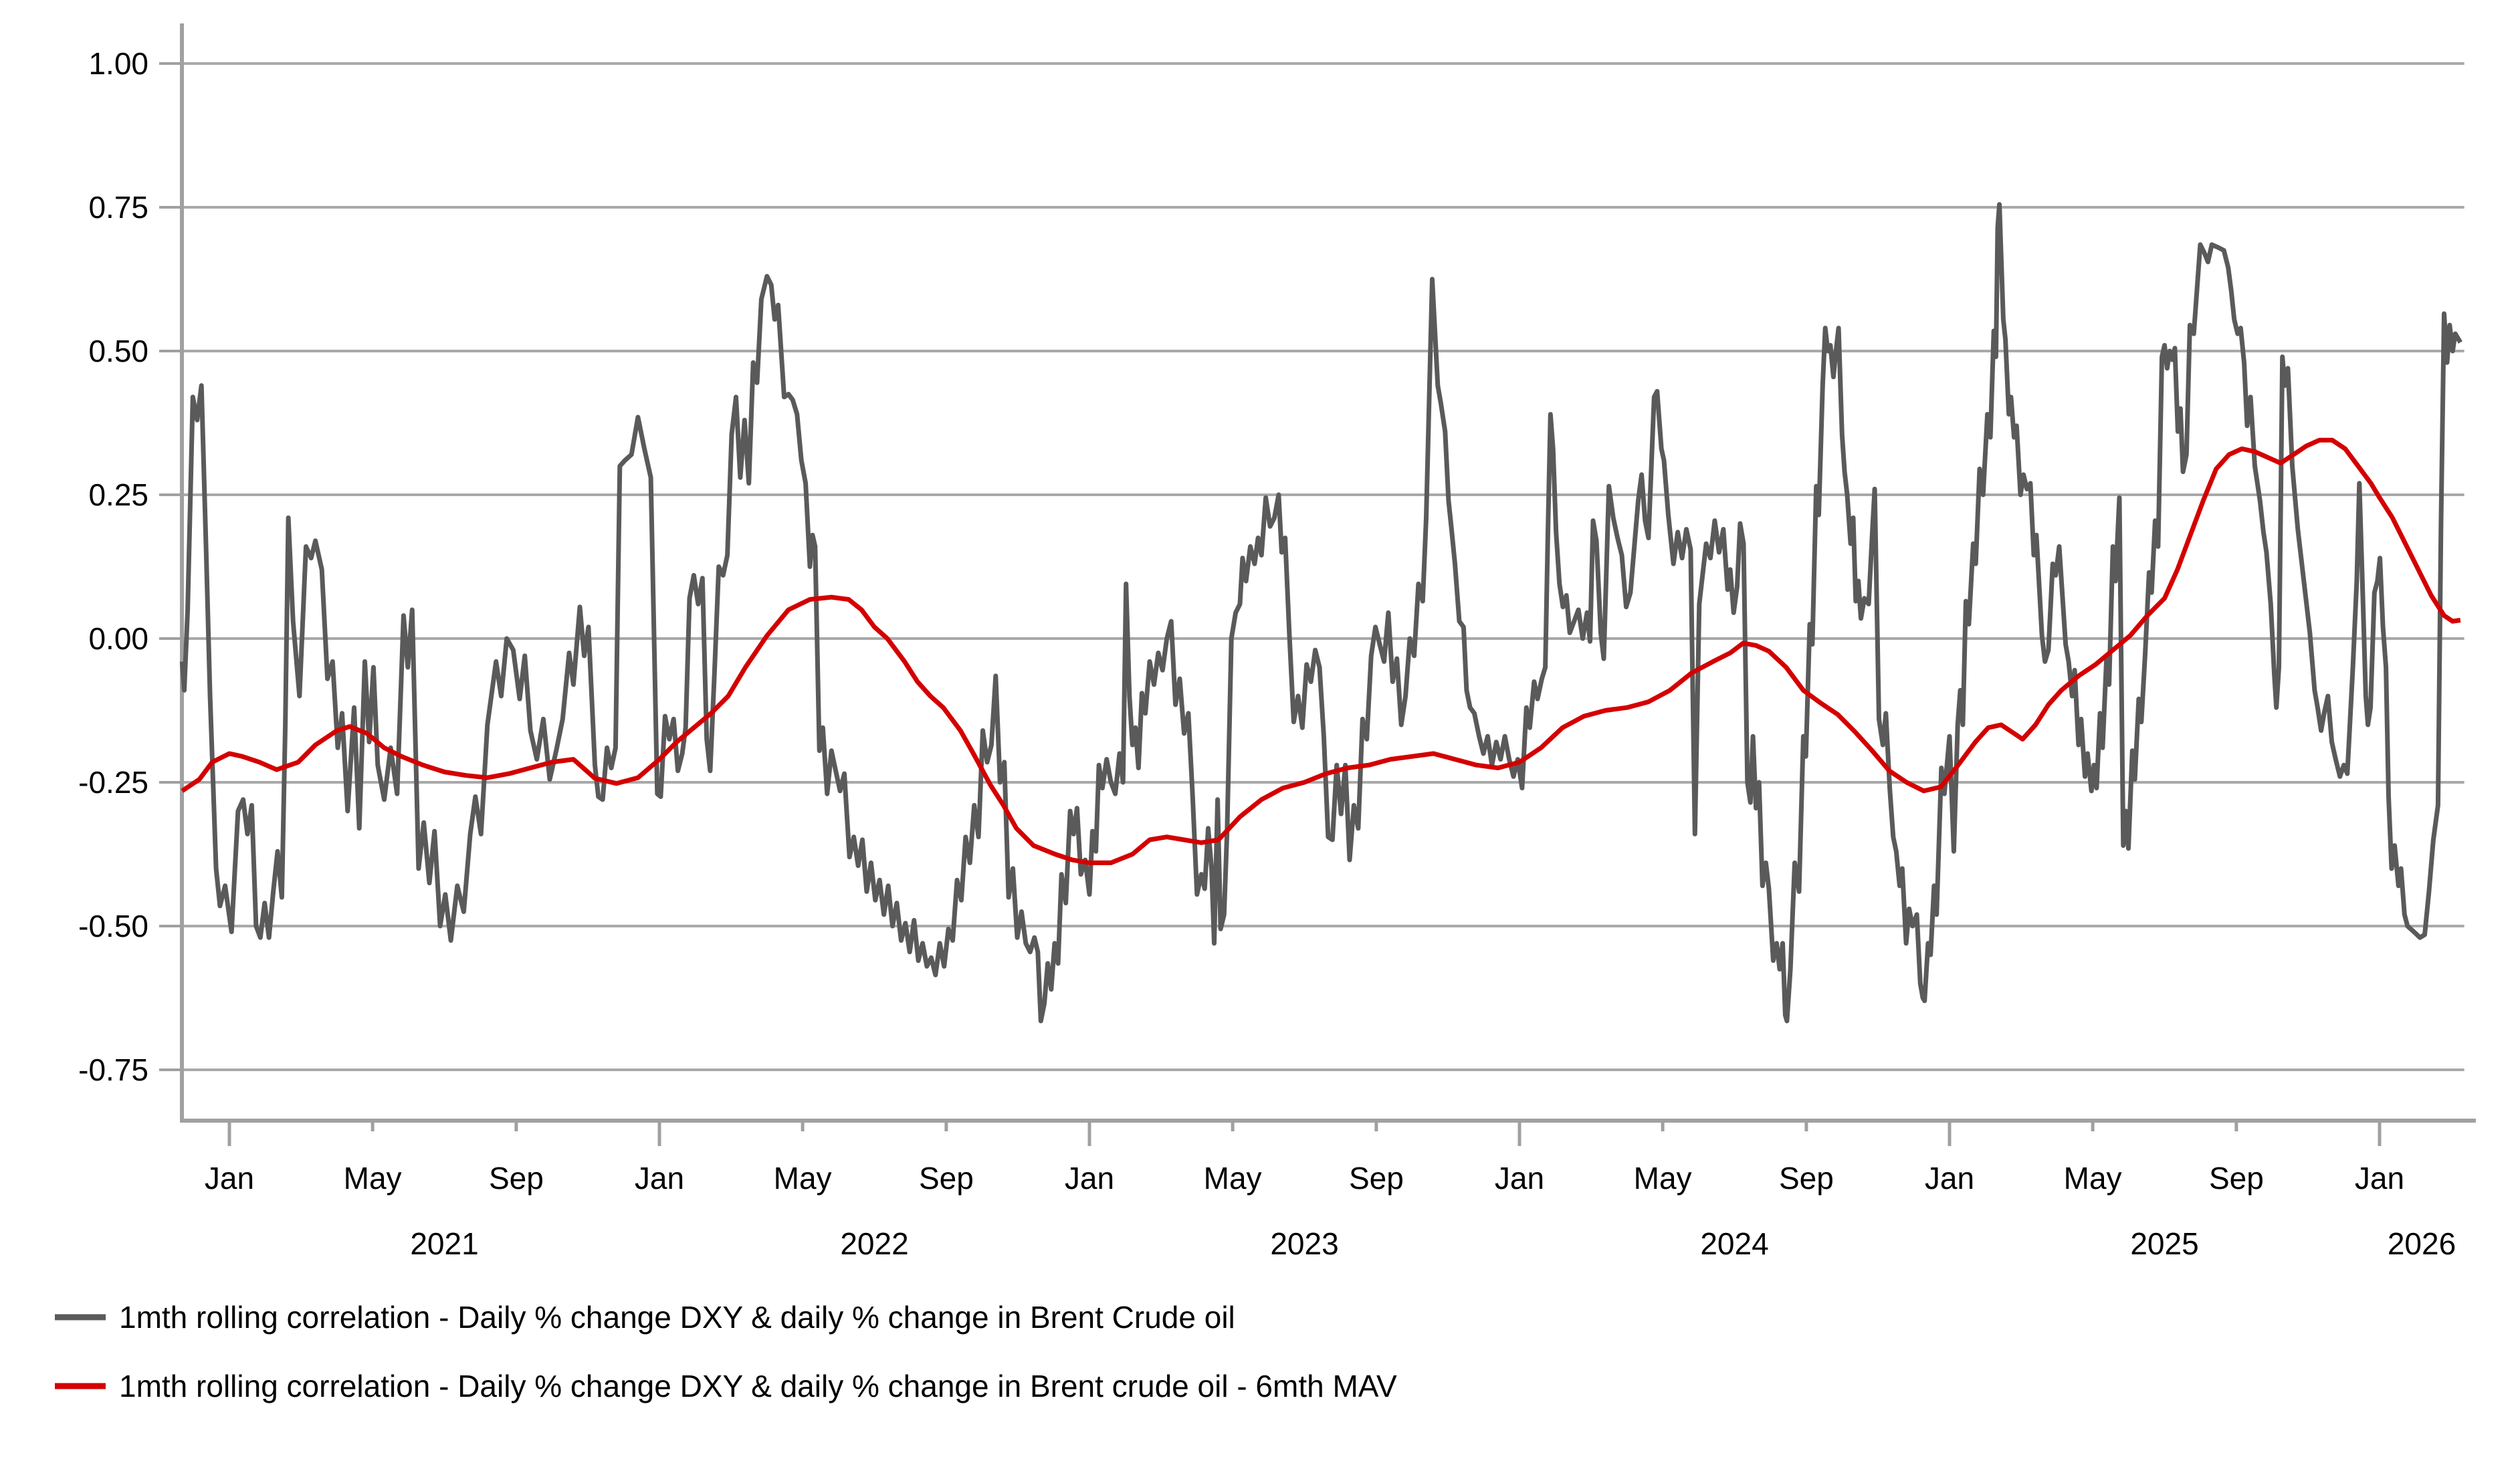 The height and width of the screenshot is (1471, 2520). What do you see at coordinates (113, 926) in the screenshot?
I see `y-tick-label: -0.50` at bounding box center [113, 926].